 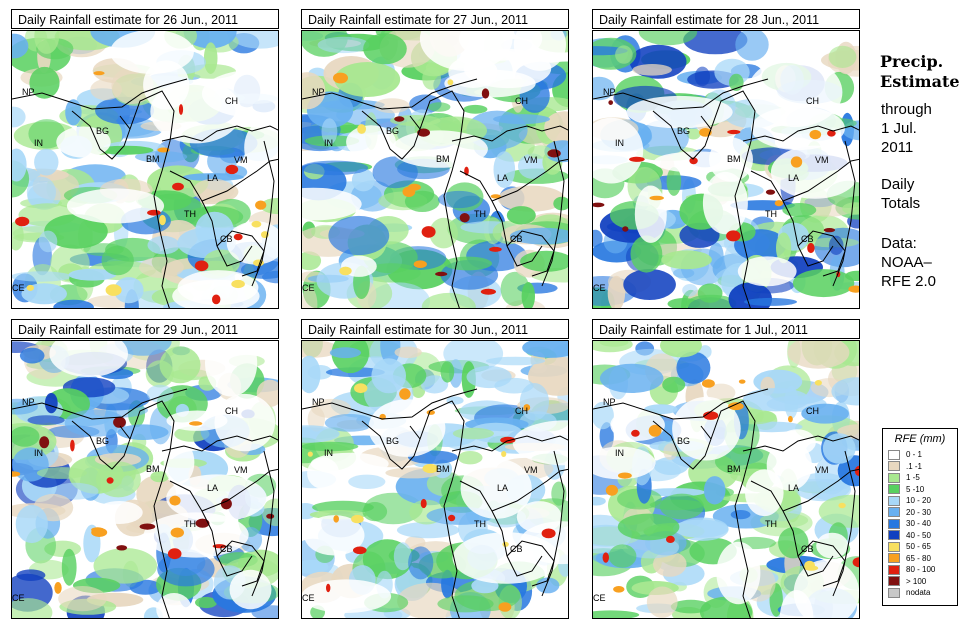 What do you see at coordinates (918, 501) in the screenshot?
I see `legend-label: 10 - 20` at bounding box center [918, 501].